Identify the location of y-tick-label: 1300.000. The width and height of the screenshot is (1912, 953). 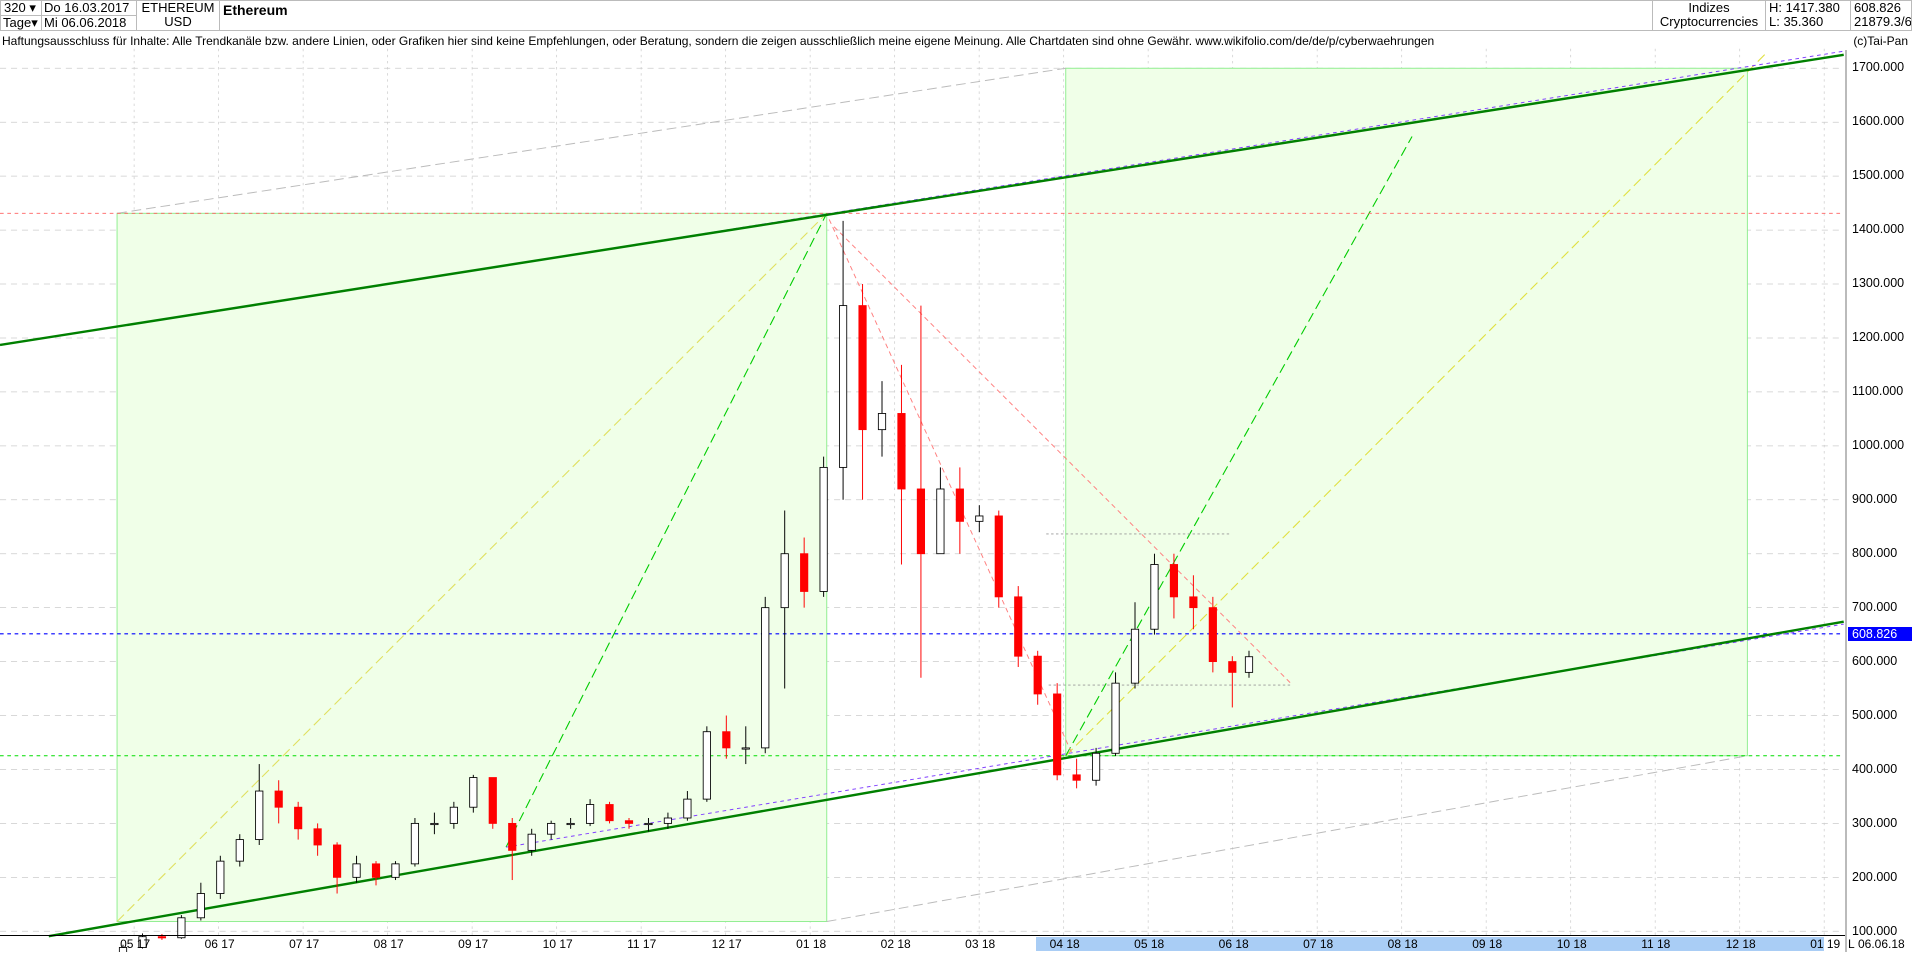
(1878, 283).